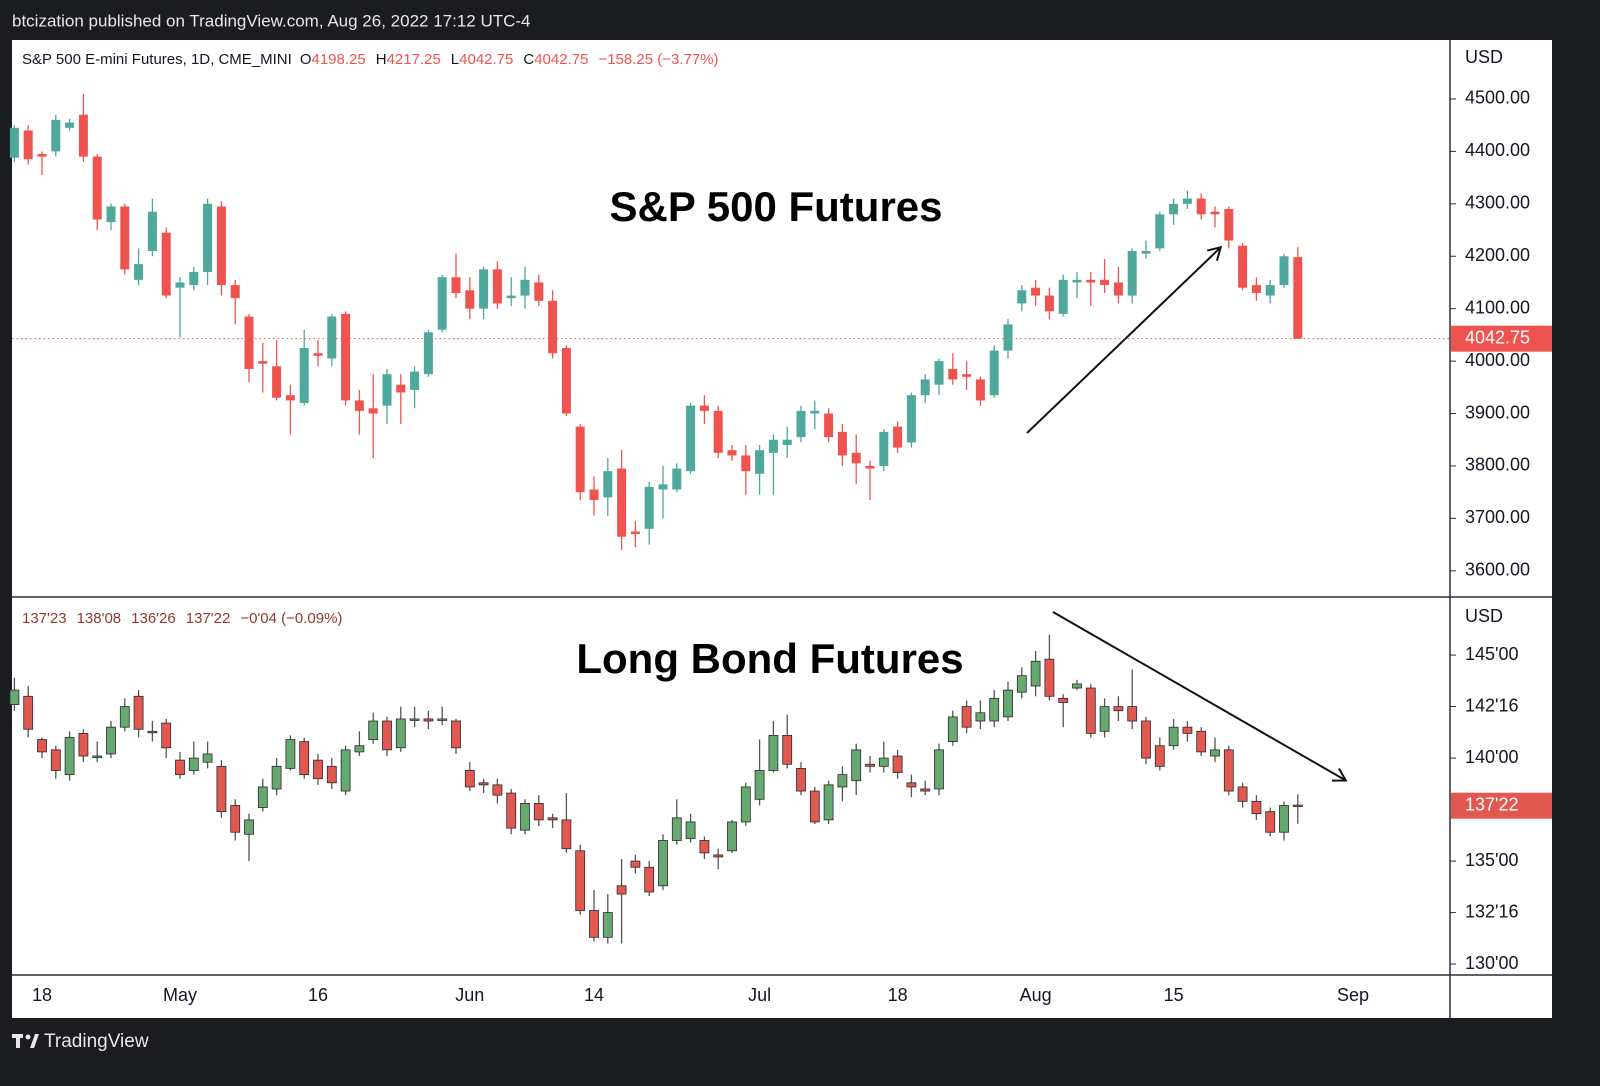 The width and height of the screenshot is (1600, 1086). What do you see at coordinates (561, 59) in the screenshot?
I see `ohlc-value: 4042.75` at bounding box center [561, 59].